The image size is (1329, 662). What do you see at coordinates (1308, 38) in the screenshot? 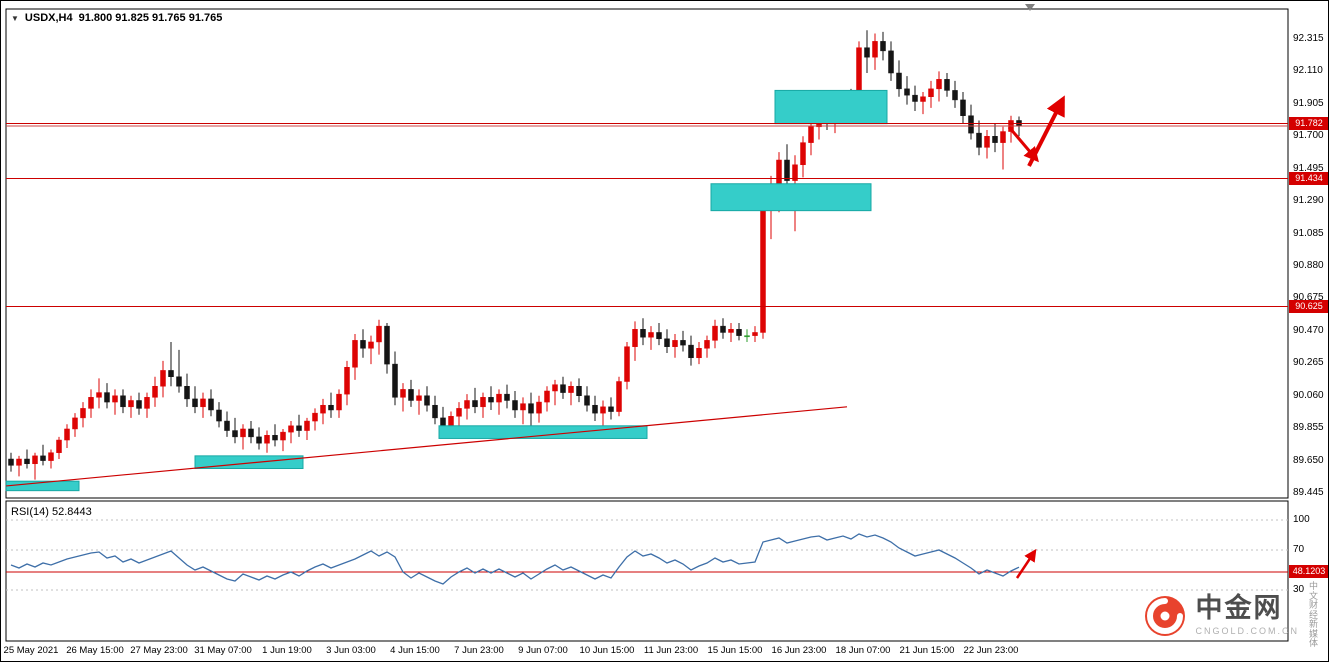
I see `price-tick-label: 92.315` at bounding box center [1308, 38].